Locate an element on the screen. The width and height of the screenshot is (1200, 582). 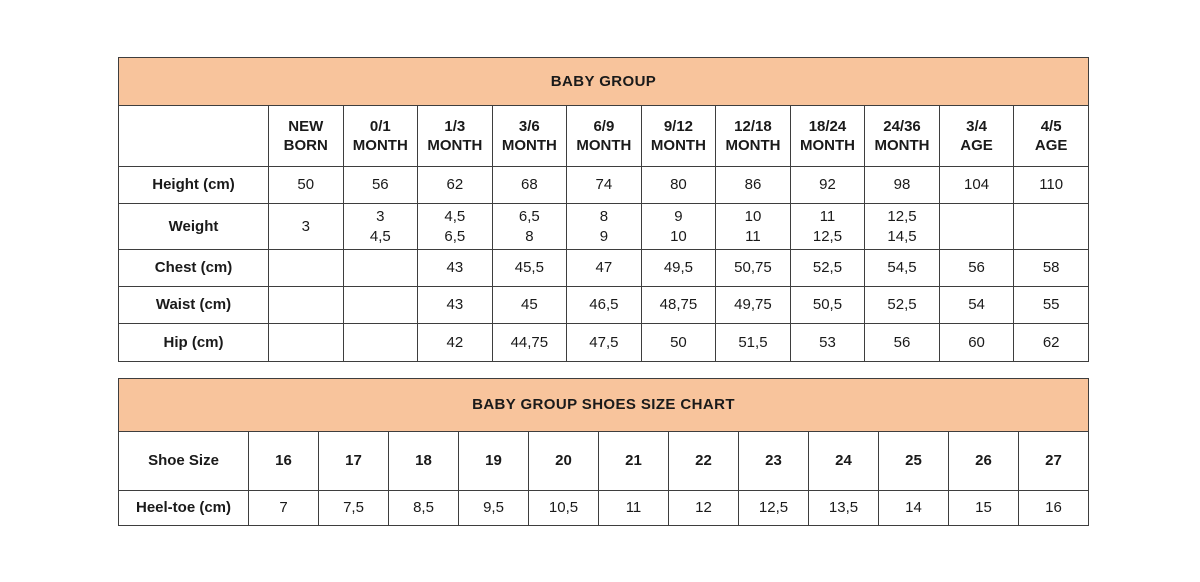
size-table-cell-0-3: 68 is located at coordinates (529, 185).